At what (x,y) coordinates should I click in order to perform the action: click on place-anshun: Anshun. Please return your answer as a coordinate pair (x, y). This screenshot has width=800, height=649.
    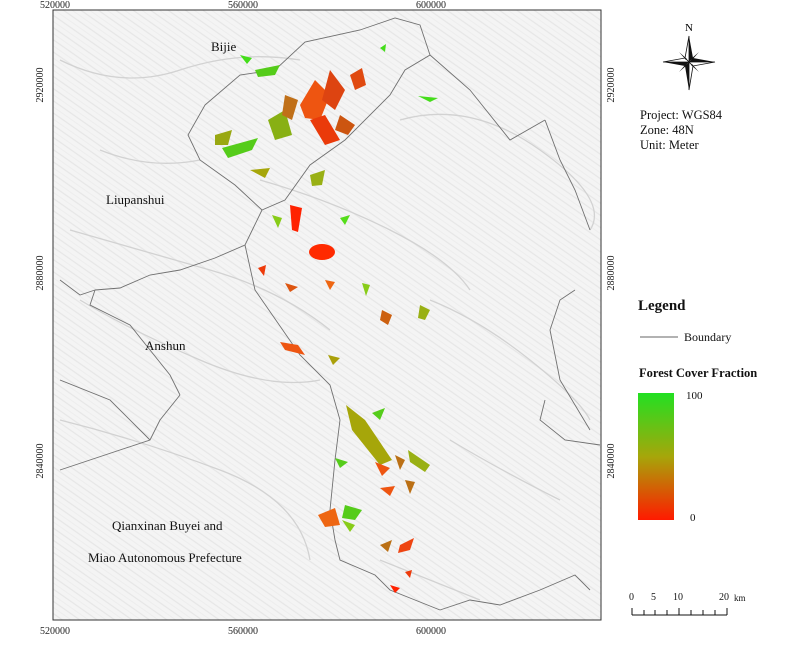
    Looking at the image, I should click on (165, 345).